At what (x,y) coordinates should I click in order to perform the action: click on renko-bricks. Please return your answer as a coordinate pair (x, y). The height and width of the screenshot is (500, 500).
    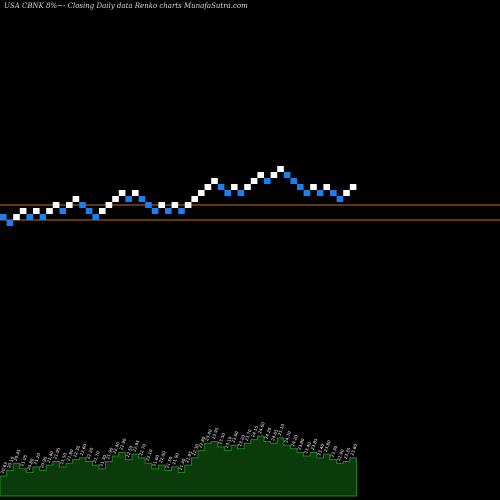
    Looking at the image, I should click on (178, 196).